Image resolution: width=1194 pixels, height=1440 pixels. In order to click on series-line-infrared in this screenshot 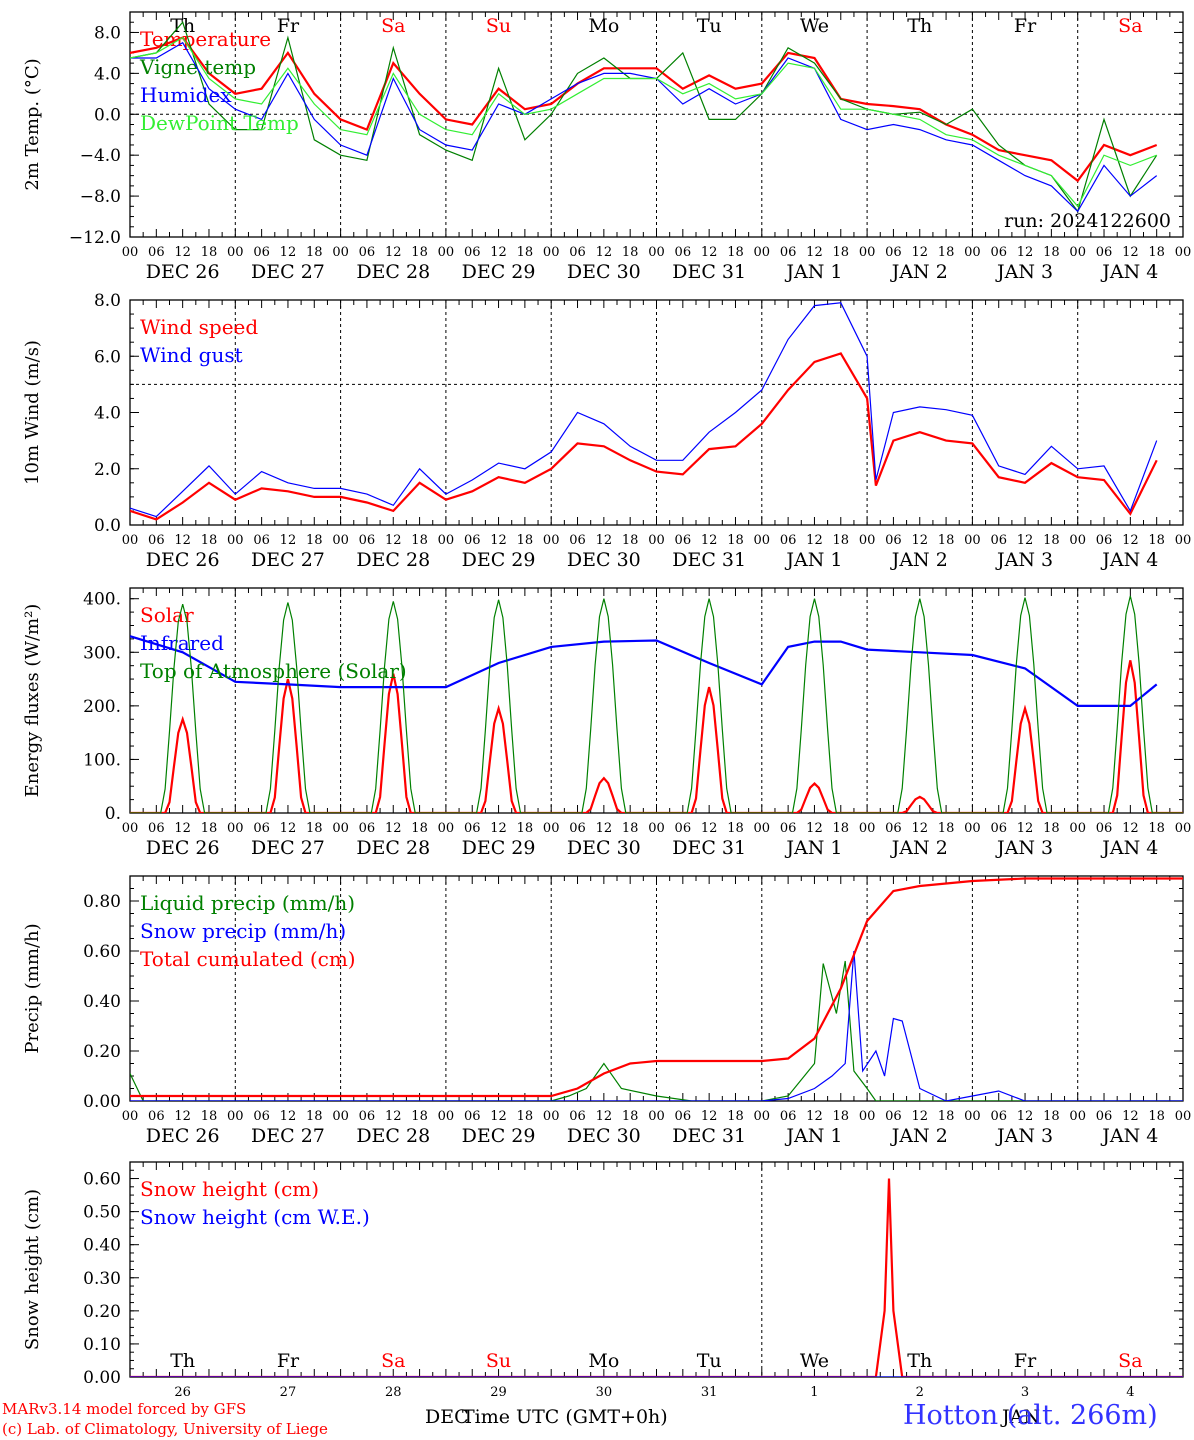, I will do `click(644, 671)`.